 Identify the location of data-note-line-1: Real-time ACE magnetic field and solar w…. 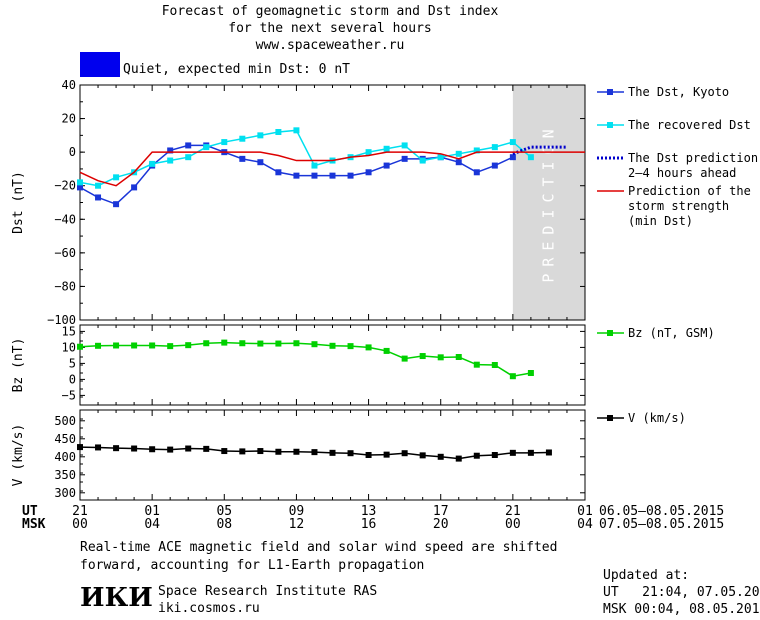
(319, 547).